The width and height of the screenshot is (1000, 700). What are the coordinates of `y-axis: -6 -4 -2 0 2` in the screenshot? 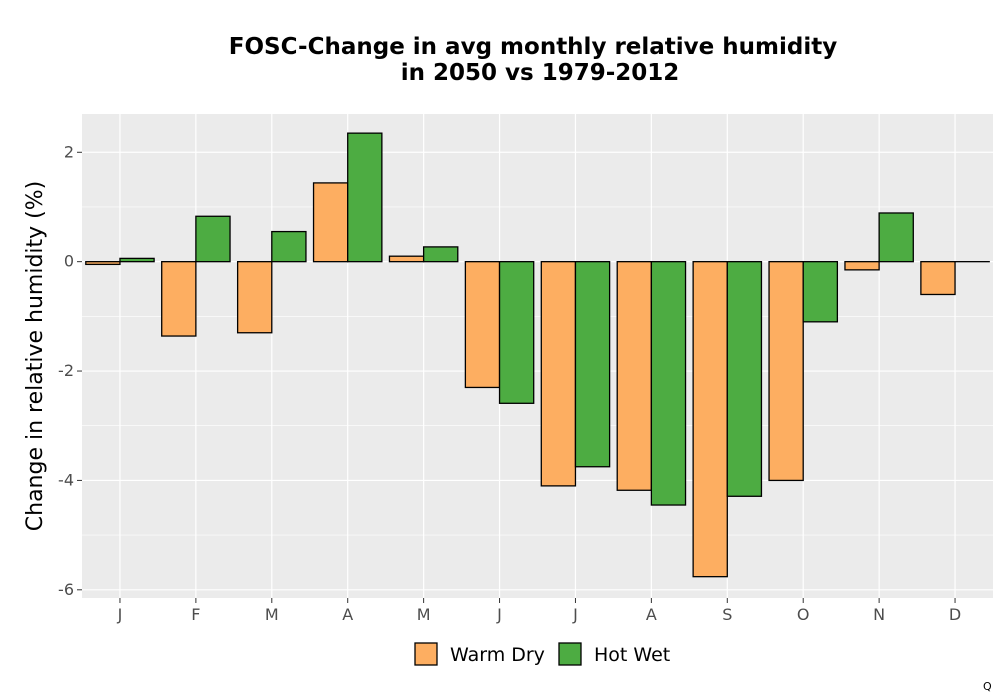 It's located at (70, 370).